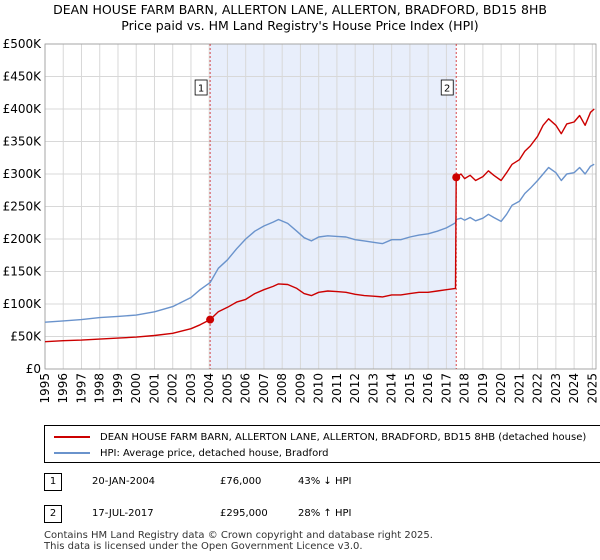  I want to click on transaction-hpi-diff: 43% ↓ HPI, so click(325, 481).